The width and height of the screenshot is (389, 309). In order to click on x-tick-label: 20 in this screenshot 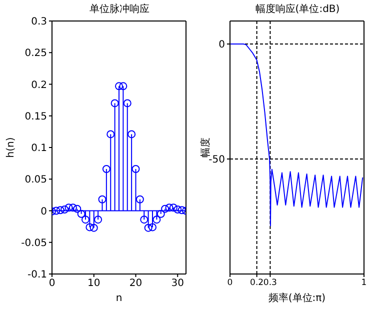, I will do `click(135, 284)`.